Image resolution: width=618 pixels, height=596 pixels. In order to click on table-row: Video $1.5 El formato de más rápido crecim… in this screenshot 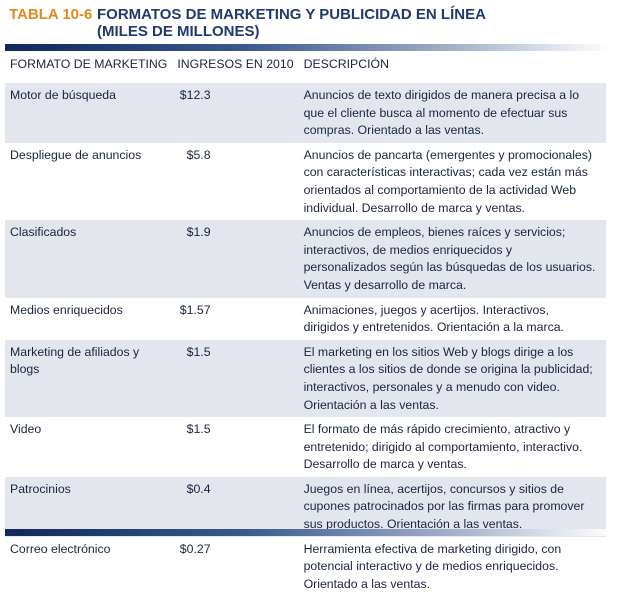, I will do `click(305, 447)`.